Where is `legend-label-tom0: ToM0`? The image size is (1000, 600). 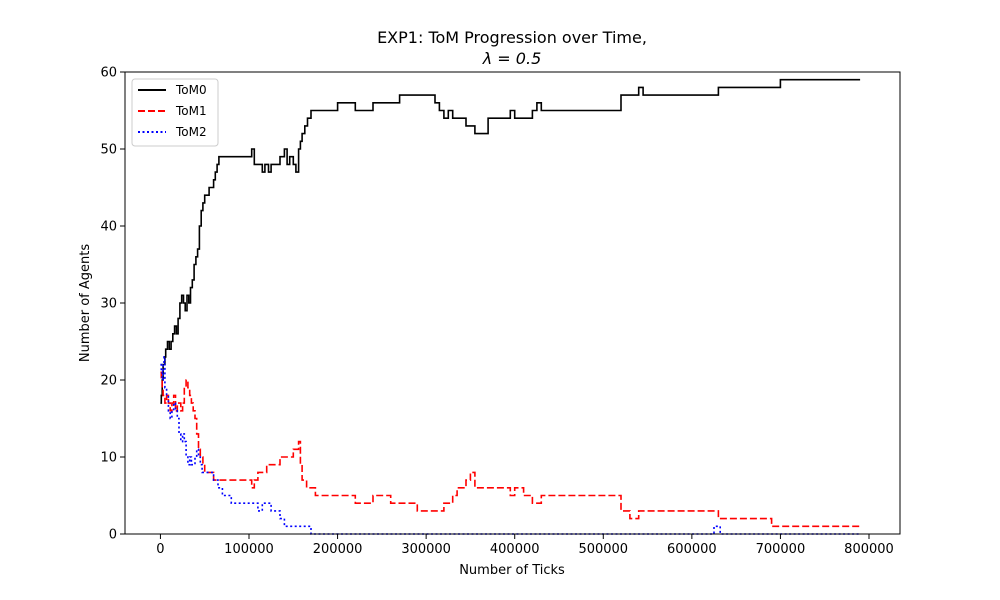
legend-label-tom0: ToM0 is located at coordinates (191, 90).